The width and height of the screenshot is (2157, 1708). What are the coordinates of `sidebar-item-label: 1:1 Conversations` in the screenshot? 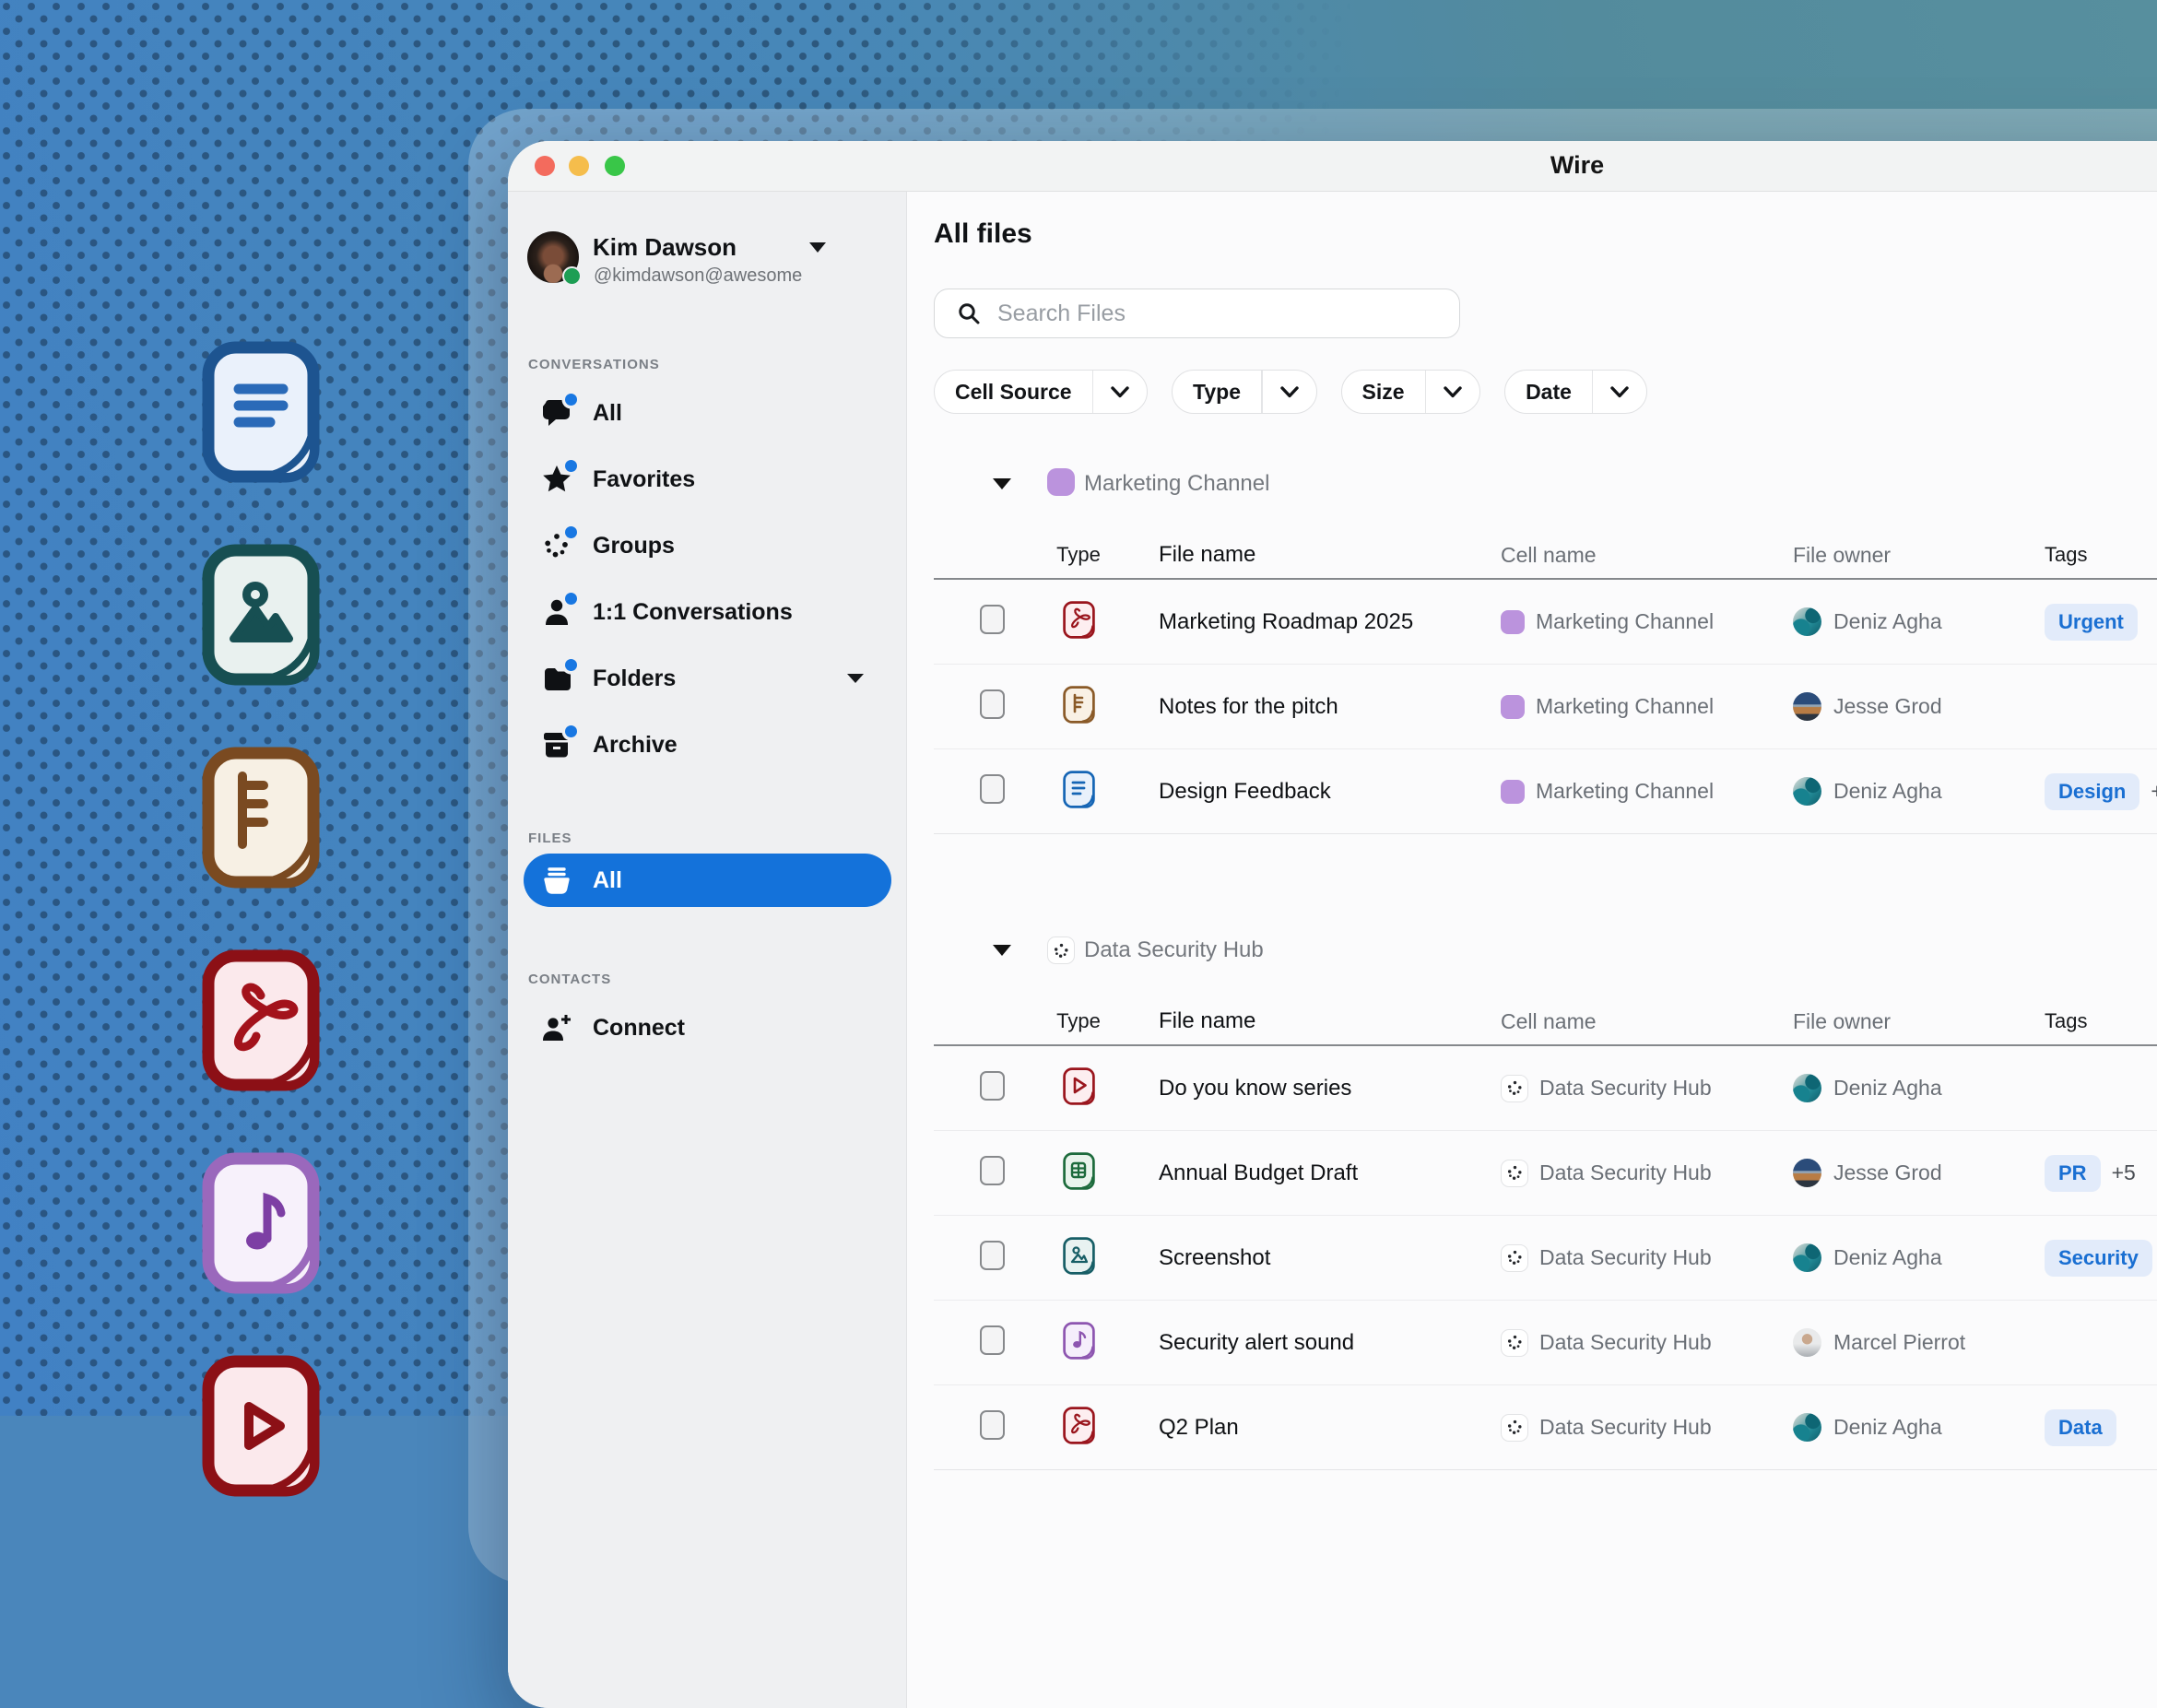 It's located at (693, 611).